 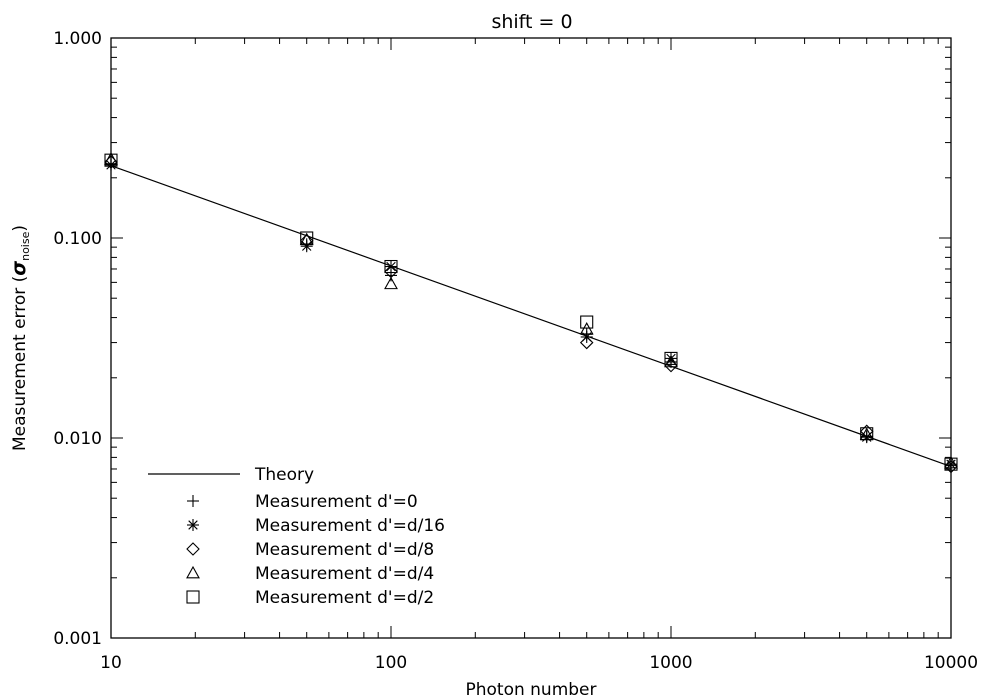 I want to click on x-tick-labels: 10 100 1000 10000, so click(x=539, y=663).